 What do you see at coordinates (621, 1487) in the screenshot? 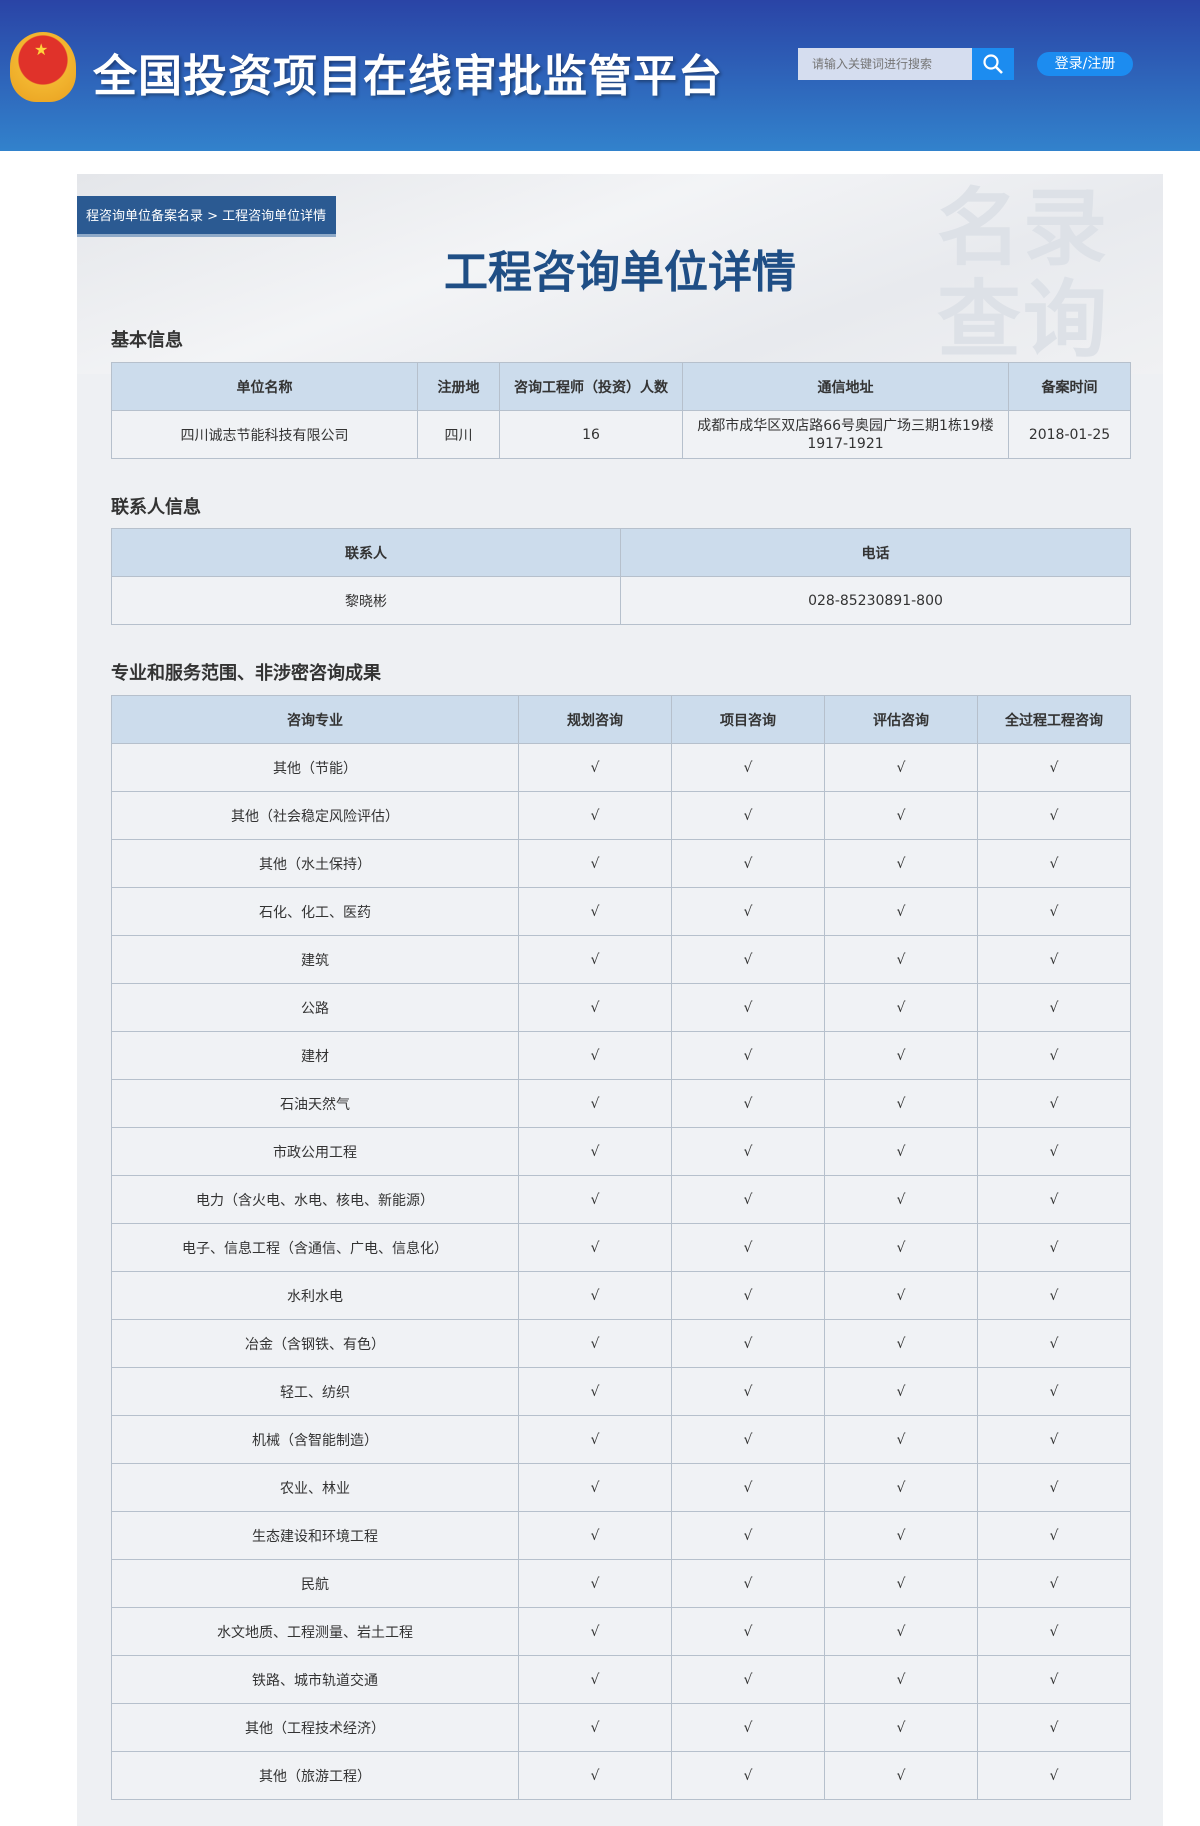
I see `table-row: 农业、林业 √ √ √ √` at bounding box center [621, 1487].